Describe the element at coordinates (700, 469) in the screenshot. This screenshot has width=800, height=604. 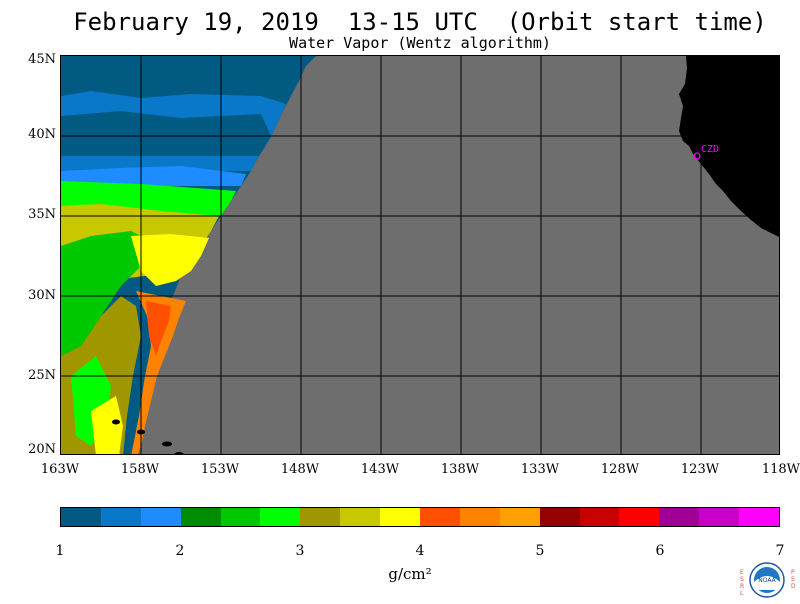
I see `lon-label-123w: 123W` at that location.